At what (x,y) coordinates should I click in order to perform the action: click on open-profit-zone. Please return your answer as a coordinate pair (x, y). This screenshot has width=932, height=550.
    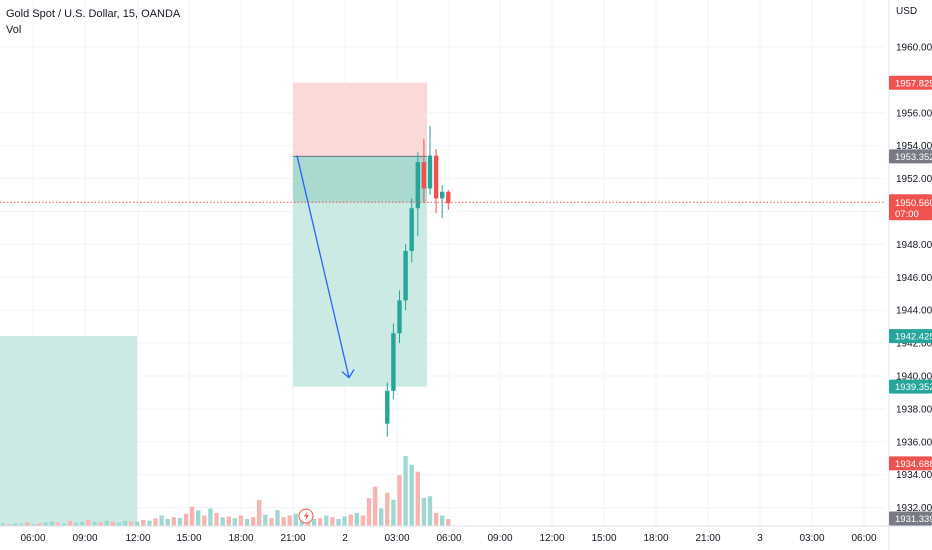
    Looking at the image, I should click on (360, 179).